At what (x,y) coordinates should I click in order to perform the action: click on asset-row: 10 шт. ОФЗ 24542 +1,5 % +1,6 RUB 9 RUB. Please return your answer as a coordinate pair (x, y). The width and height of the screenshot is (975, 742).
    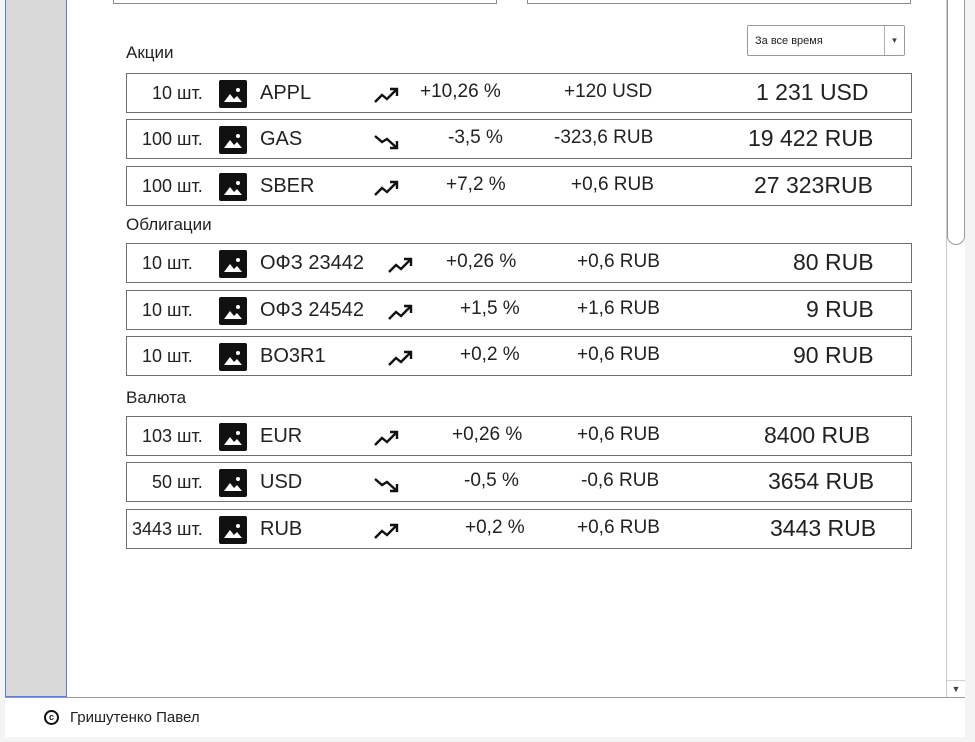
    Looking at the image, I should click on (519, 310).